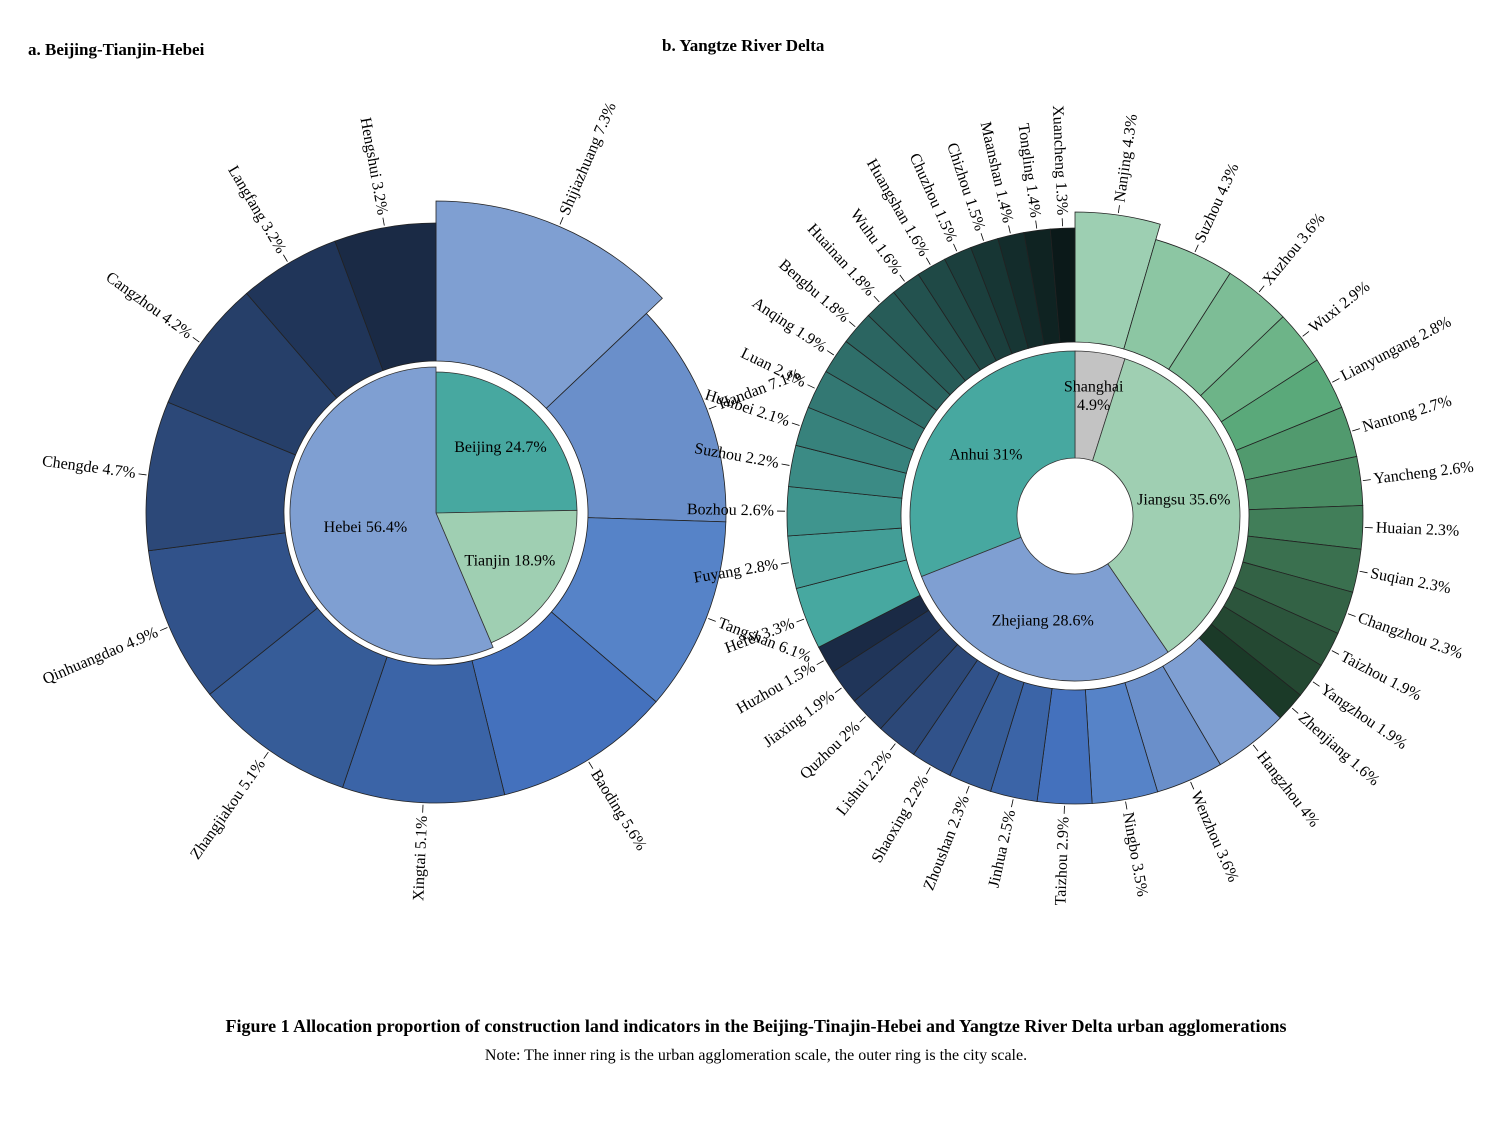  Describe the element at coordinates (1381, 676) in the screenshot. I see `outer-label: Taizhou 1.9%` at that location.